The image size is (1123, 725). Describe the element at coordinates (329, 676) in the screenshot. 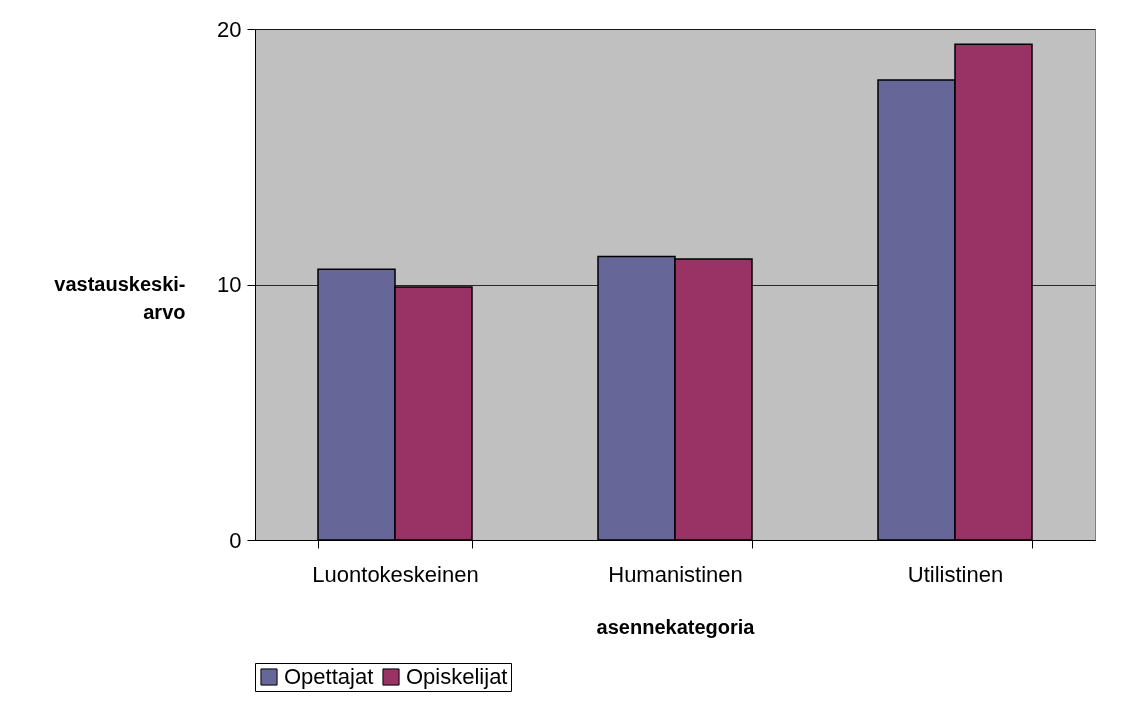

I see `legend-label: Opettajat` at that location.